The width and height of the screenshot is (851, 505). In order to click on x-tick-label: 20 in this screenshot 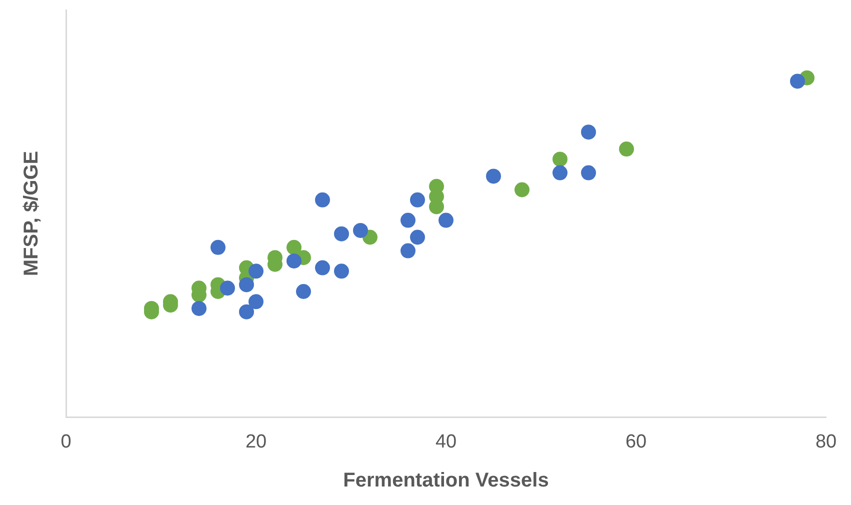, I will do `click(256, 442)`.